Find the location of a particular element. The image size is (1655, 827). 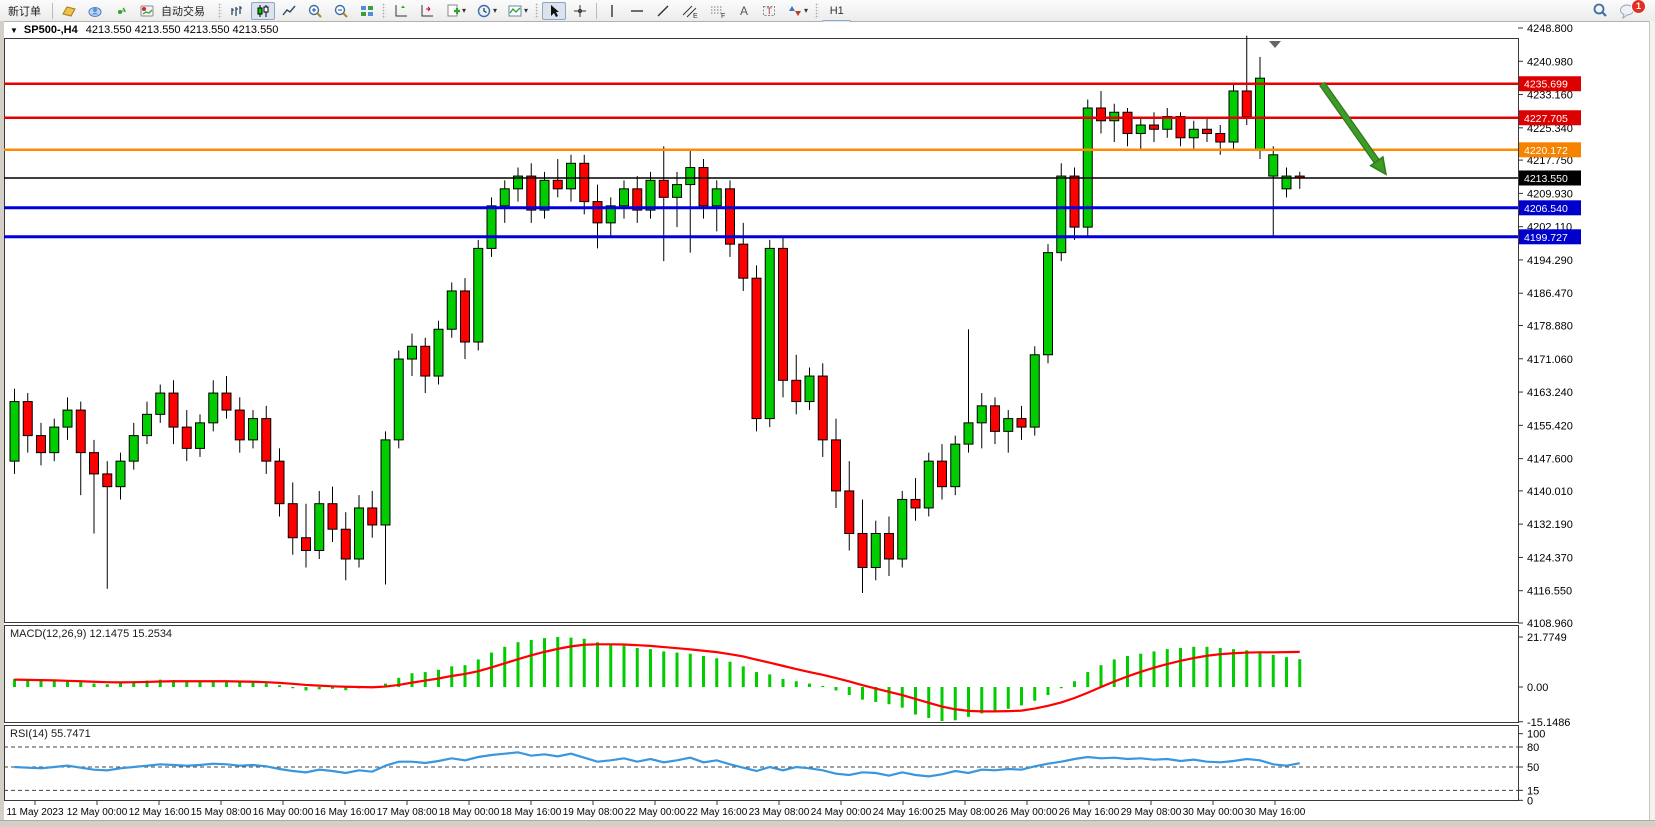

trendline-tool is located at coordinates (663, 11).